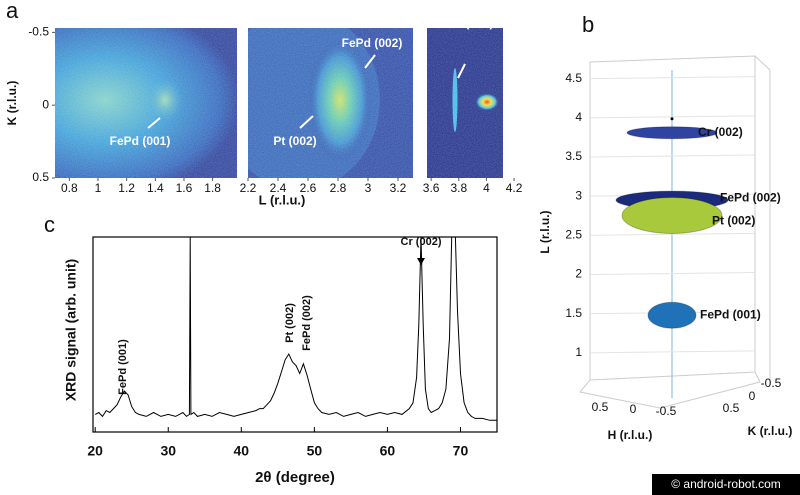  Describe the element at coordinates (461, 451) in the screenshot. I see `x-tick-label: 70` at that location.